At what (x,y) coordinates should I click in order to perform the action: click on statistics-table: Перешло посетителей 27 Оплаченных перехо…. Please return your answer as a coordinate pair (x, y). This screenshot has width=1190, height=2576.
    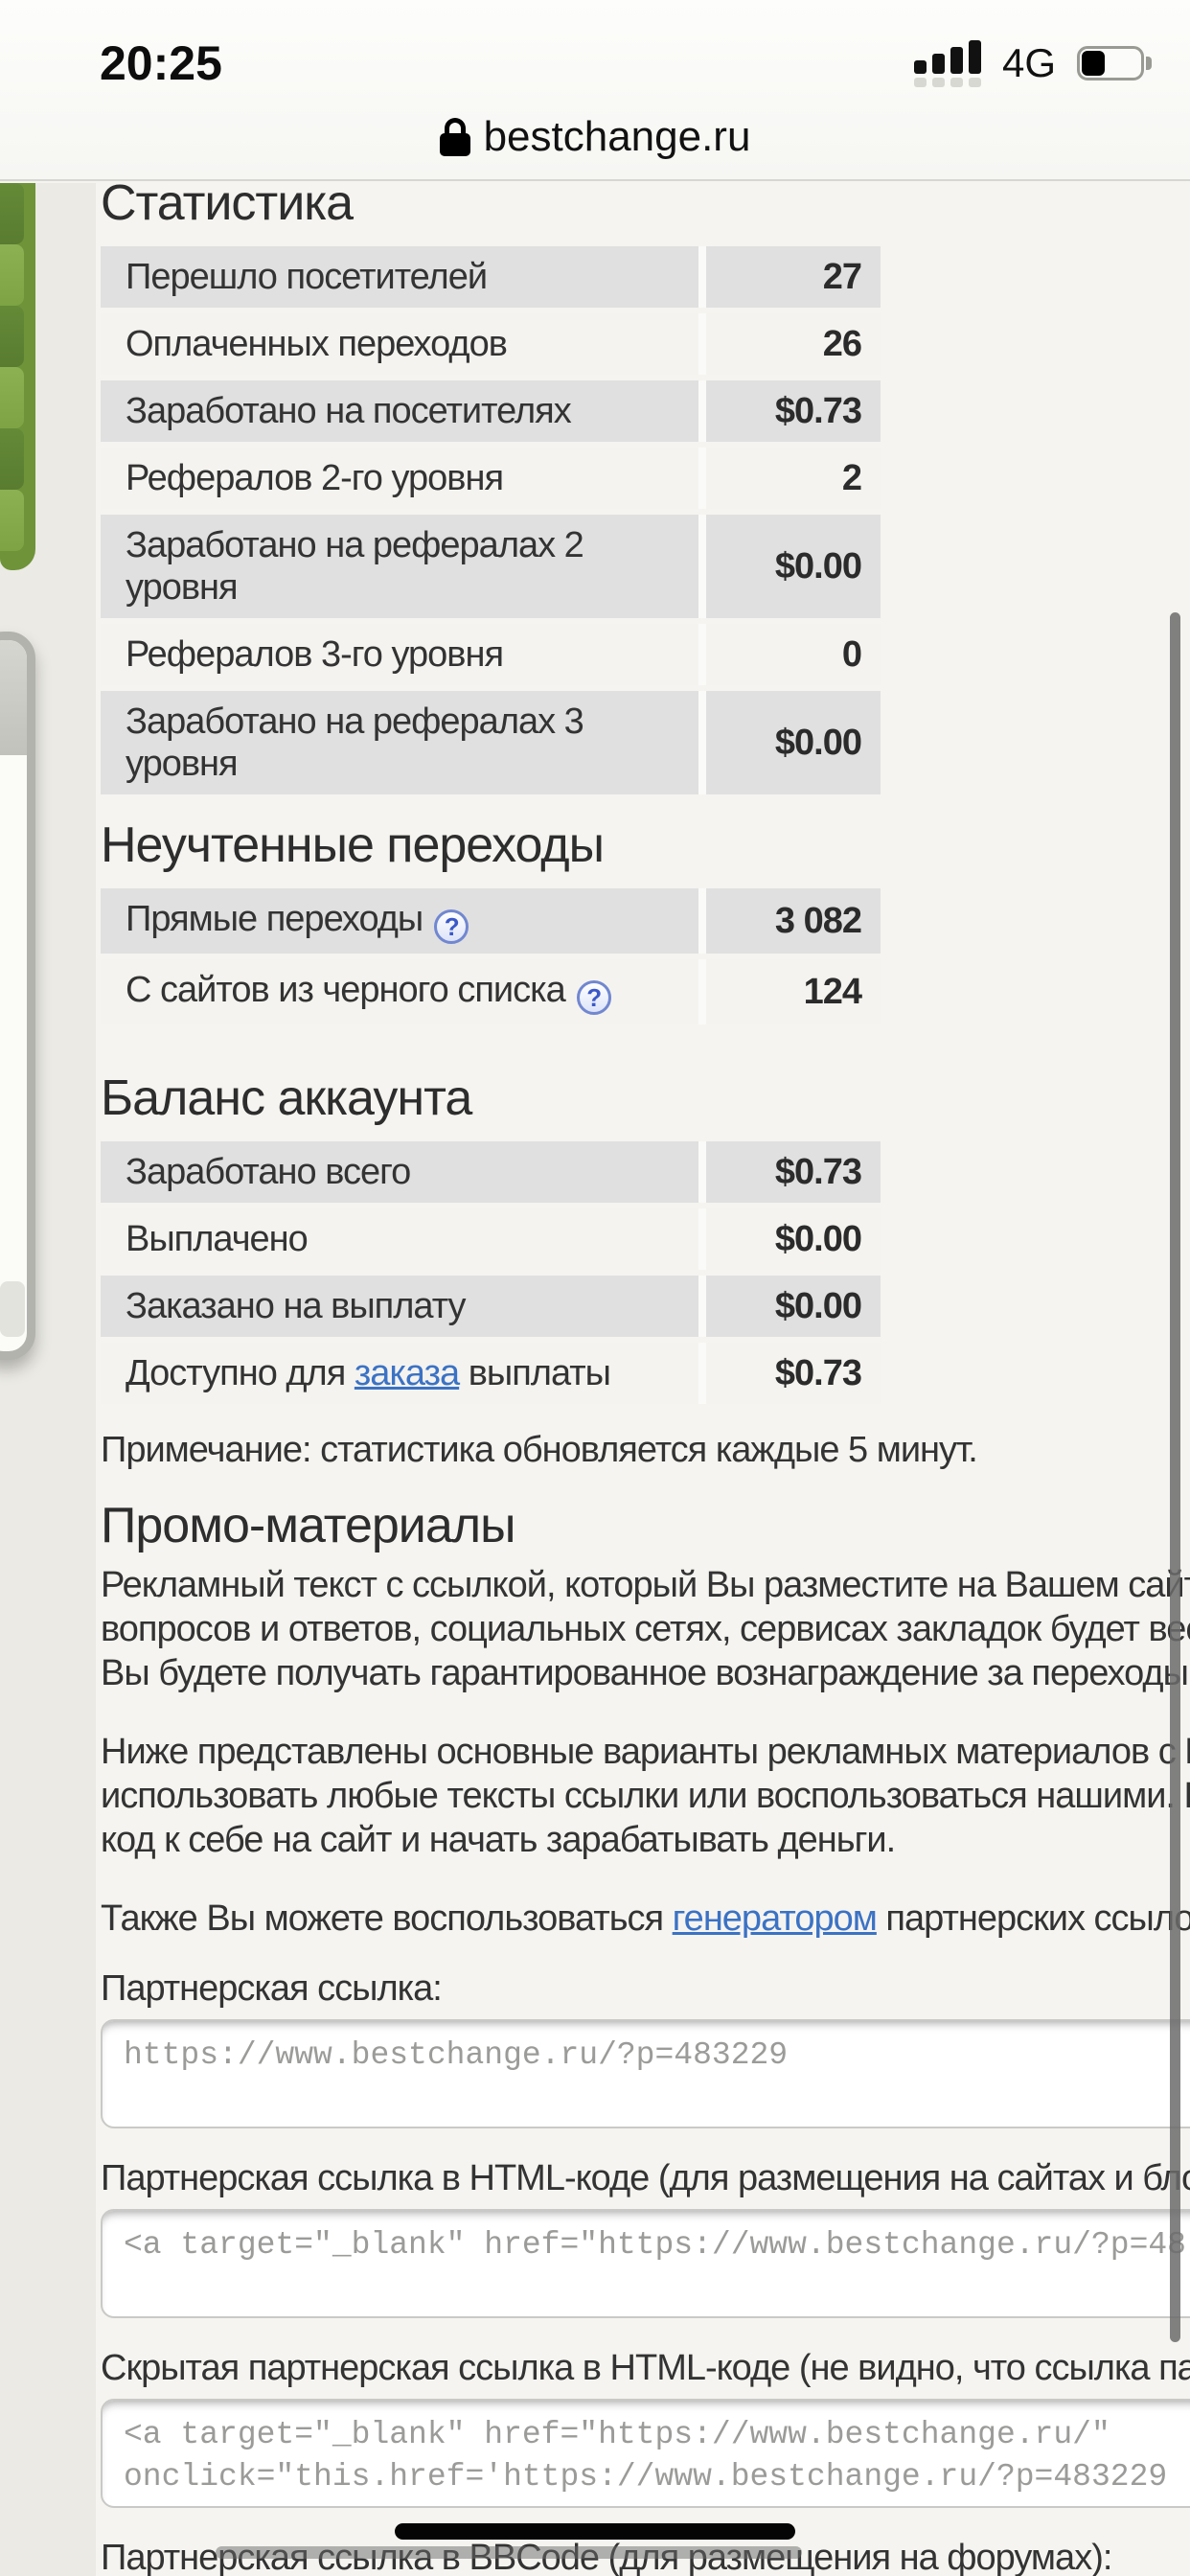
    Looking at the image, I should click on (491, 520).